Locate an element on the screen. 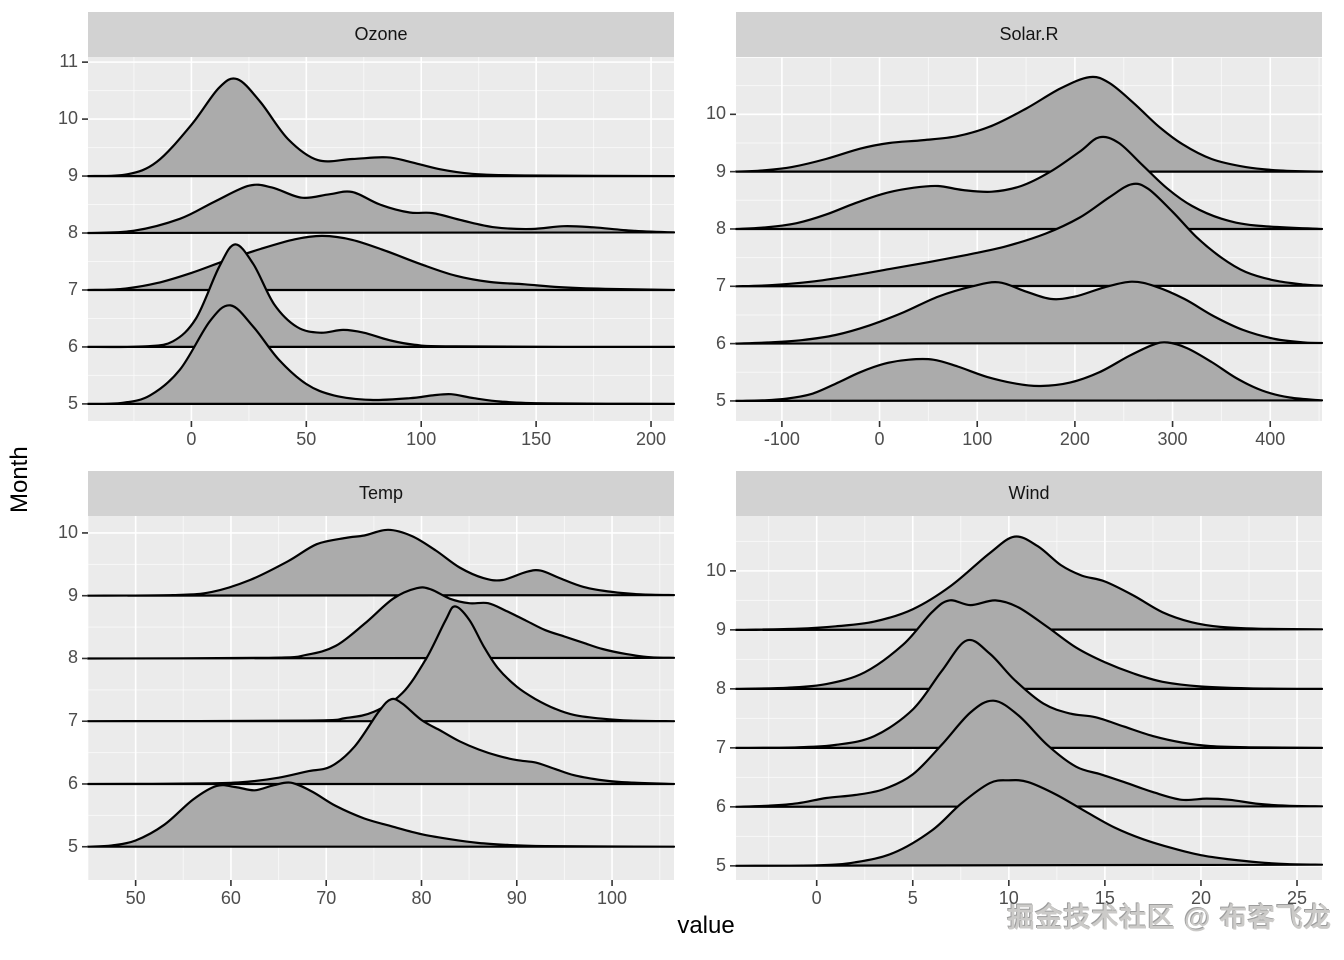 Image resolution: width=1344 pixels, height=960 pixels. facet-strip-solar: Solar.R is located at coordinates (1029, 34).